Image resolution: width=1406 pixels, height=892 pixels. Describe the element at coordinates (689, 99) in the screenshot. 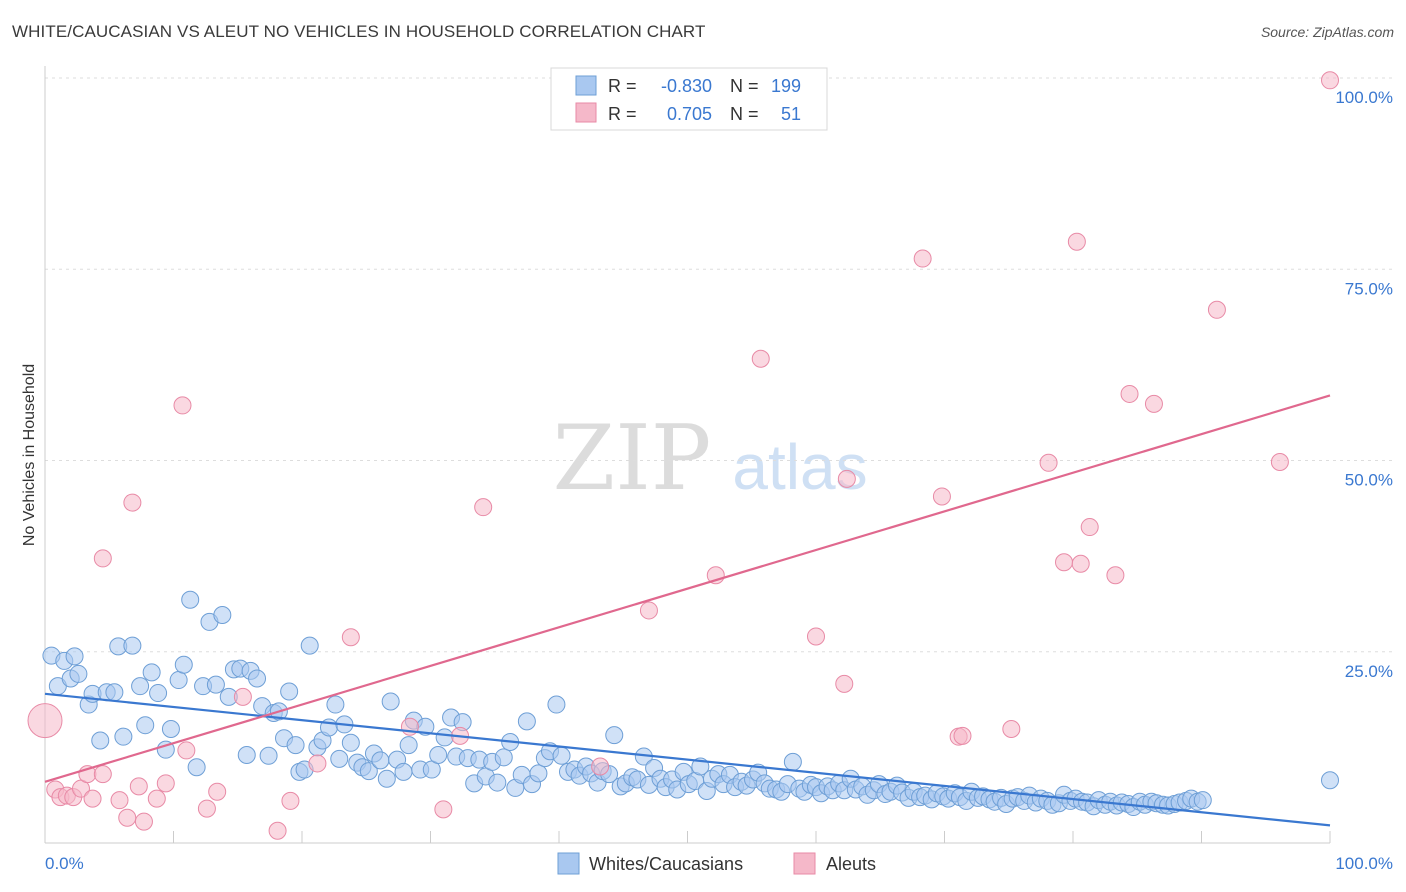

I see `stats-box: R = -0.830 N = 199 R = 0.705 N = 51` at that location.